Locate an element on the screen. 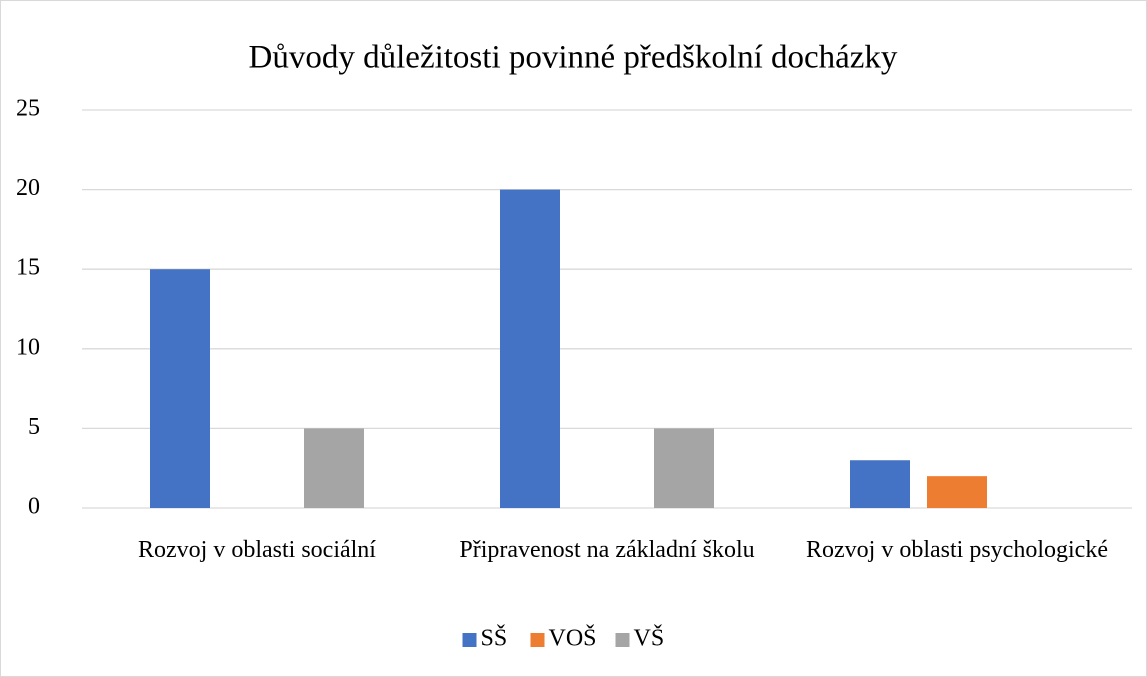 This screenshot has width=1147, height=677. x-tick-label: Rozvoj v oblasti psychologické is located at coordinates (957, 550).